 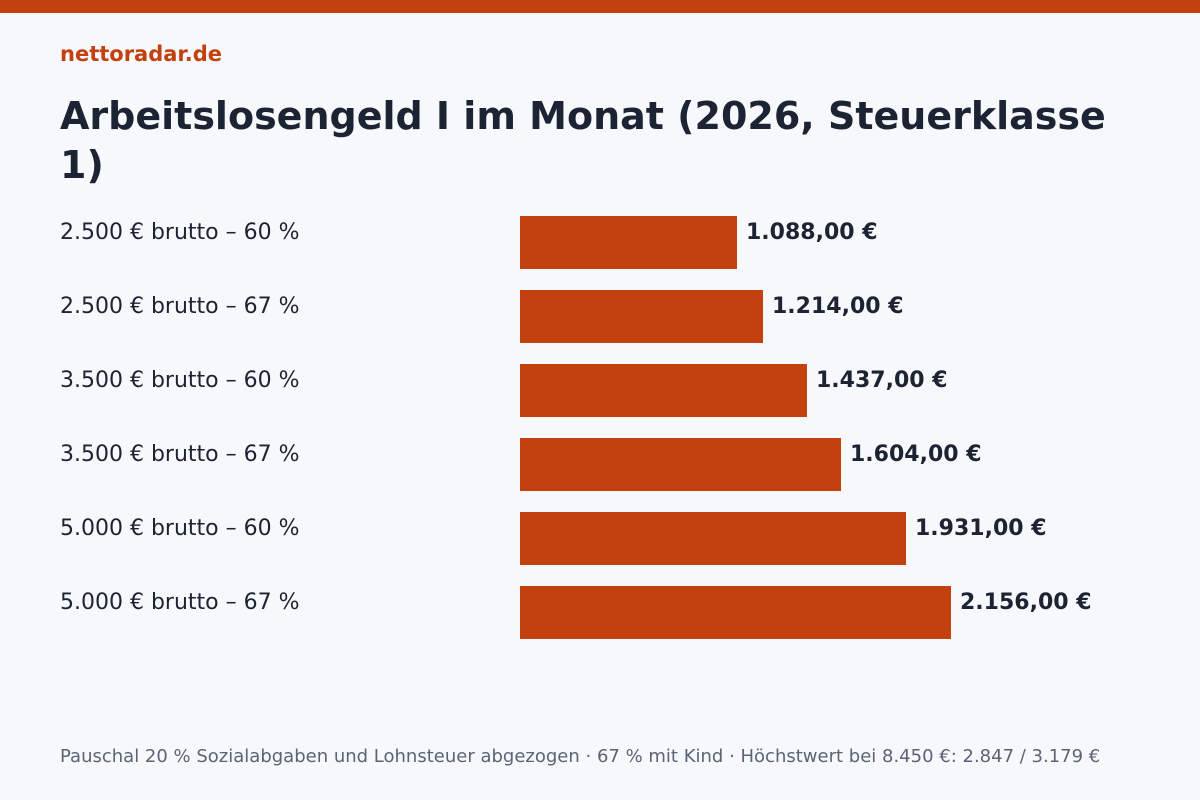 What do you see at coordinates (600, 6) in the screenshot?
I see `top-accent-bar` at bounding box center [600, 6].